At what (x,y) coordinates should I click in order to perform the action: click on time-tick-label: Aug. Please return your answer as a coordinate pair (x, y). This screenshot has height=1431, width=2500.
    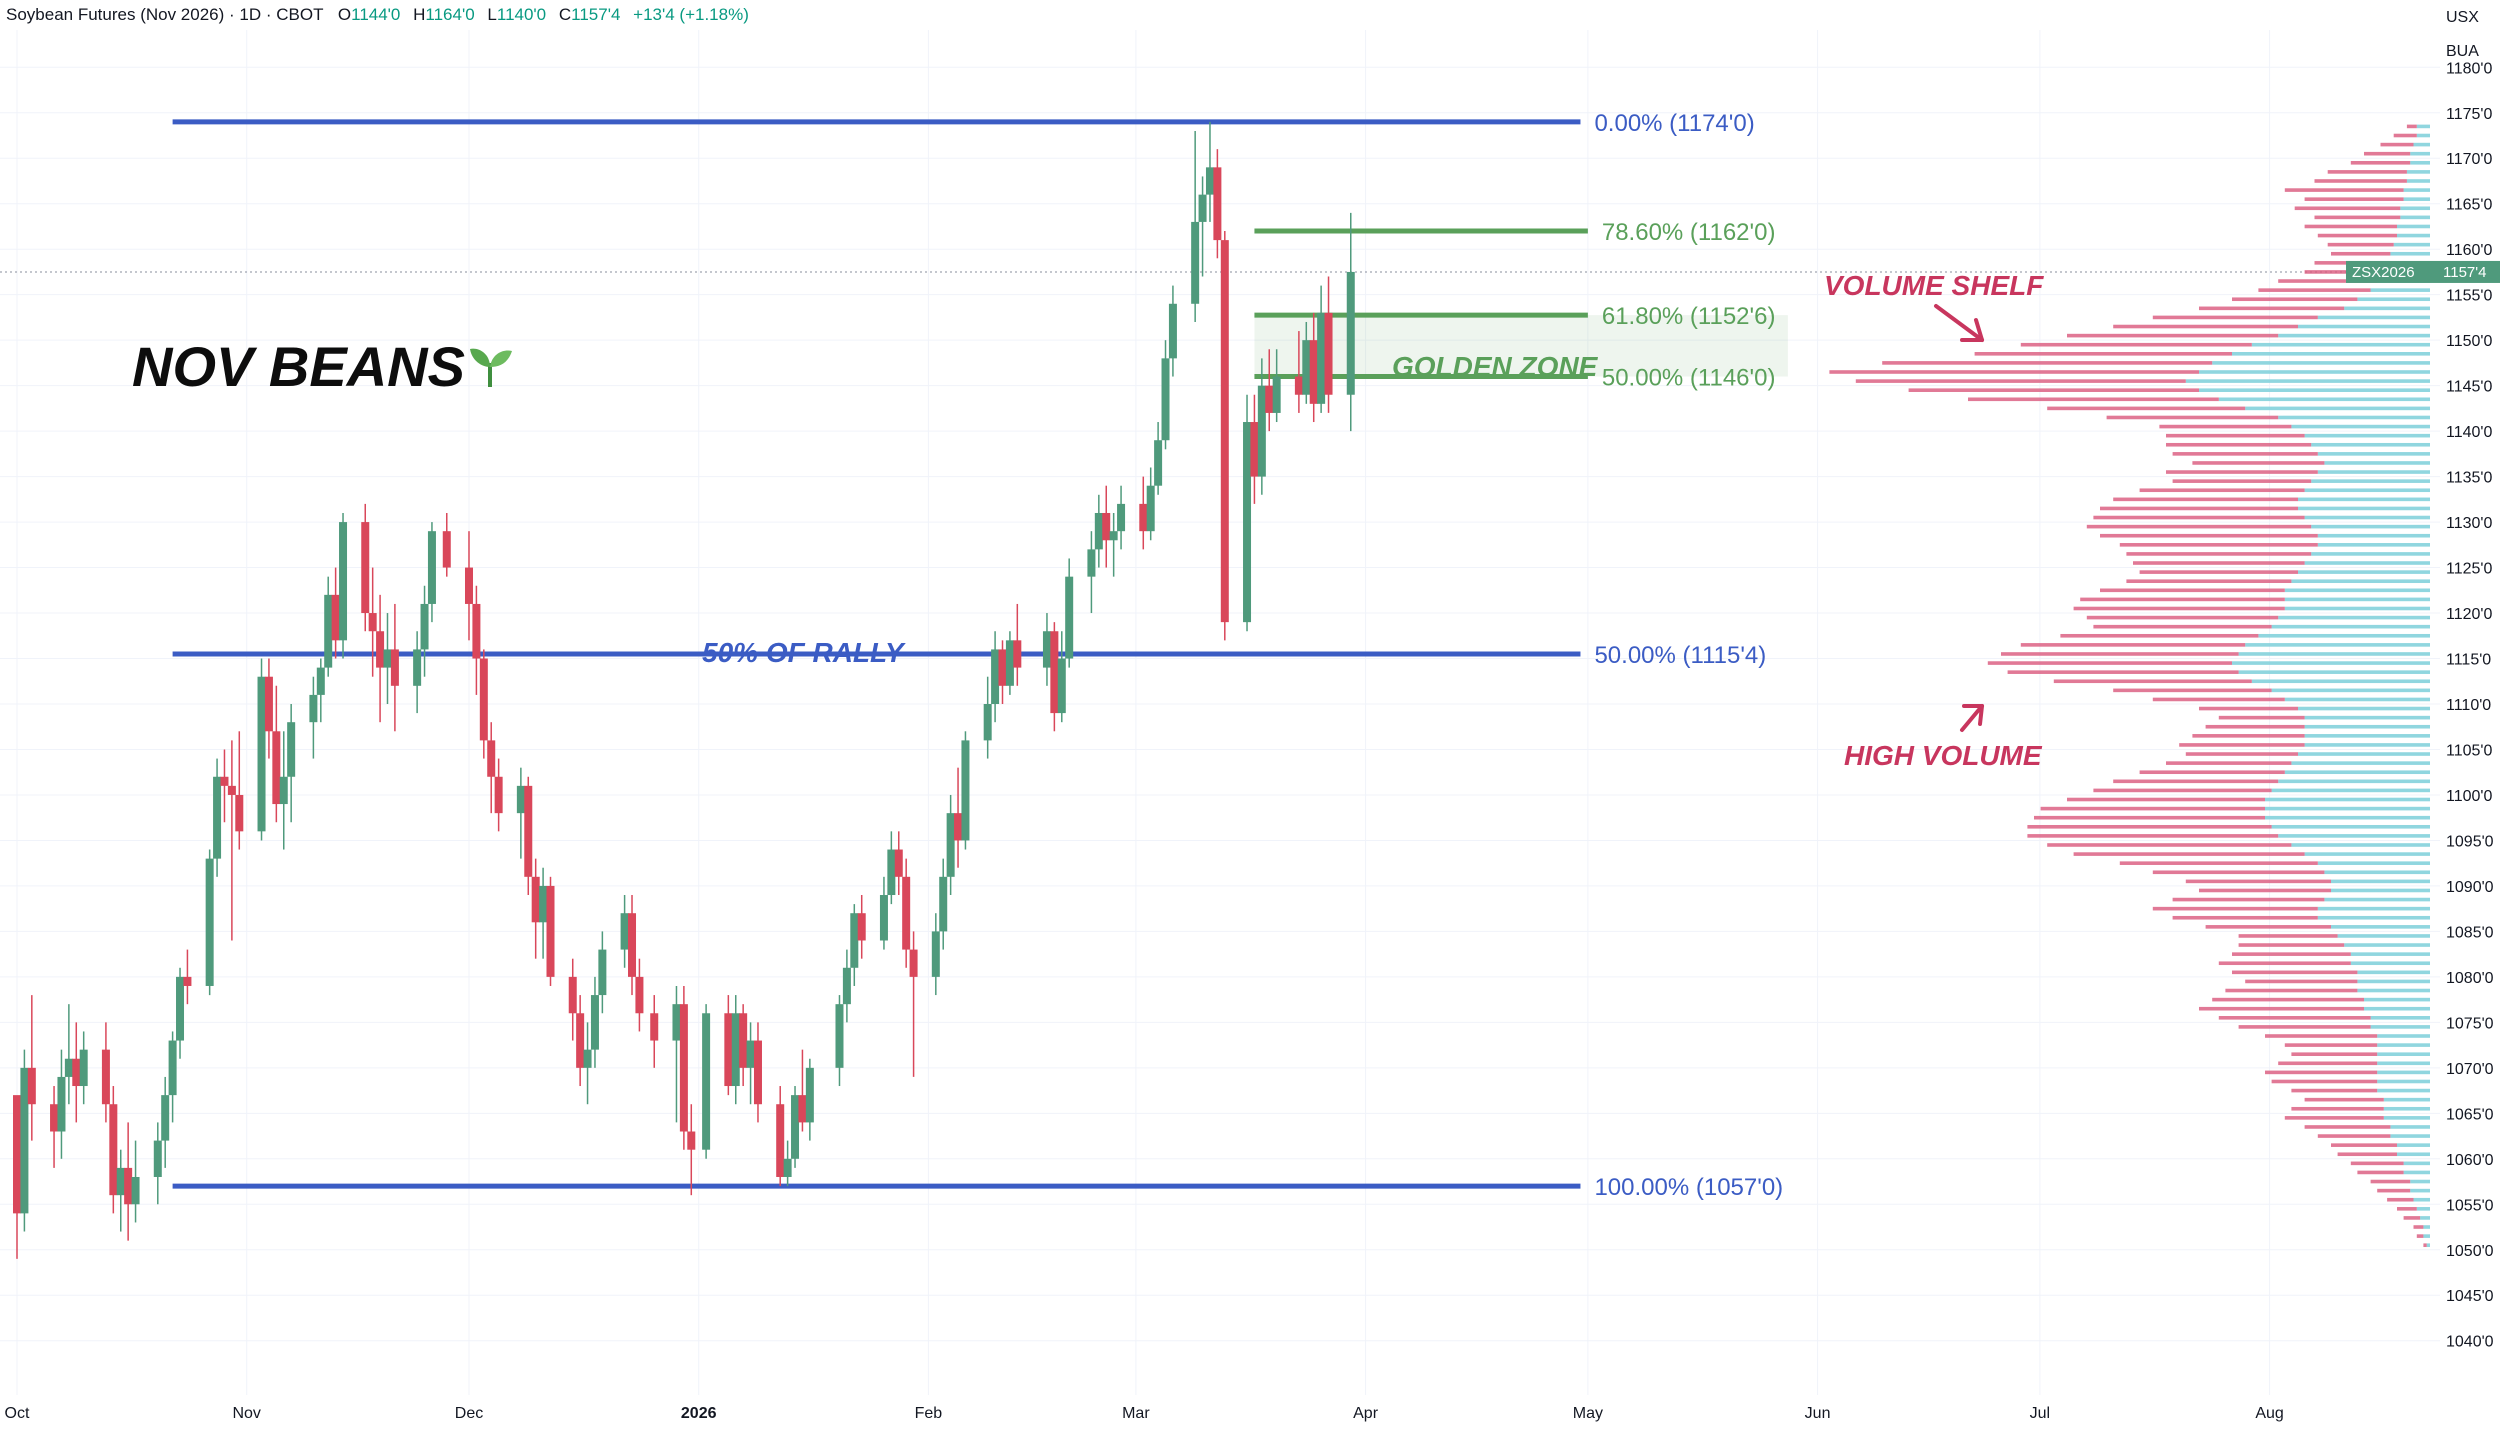
    Looking at the image, I should click on (2269, 1413).